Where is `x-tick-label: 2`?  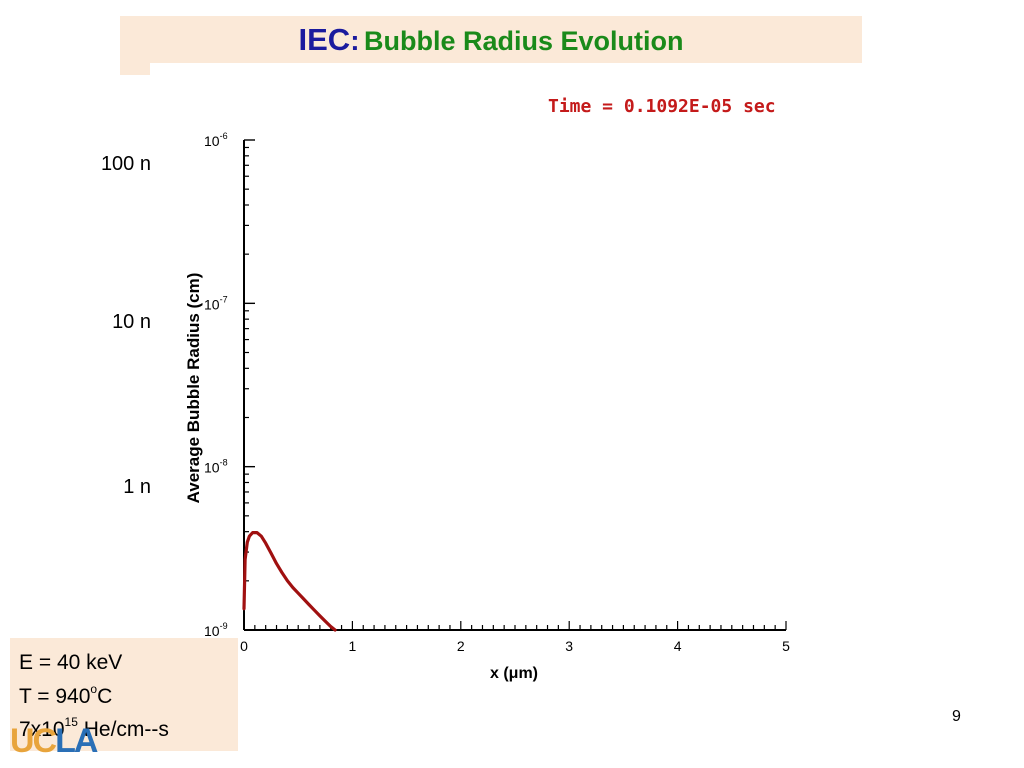 x-tick-label: 2 is located at coordinates (461, 646).